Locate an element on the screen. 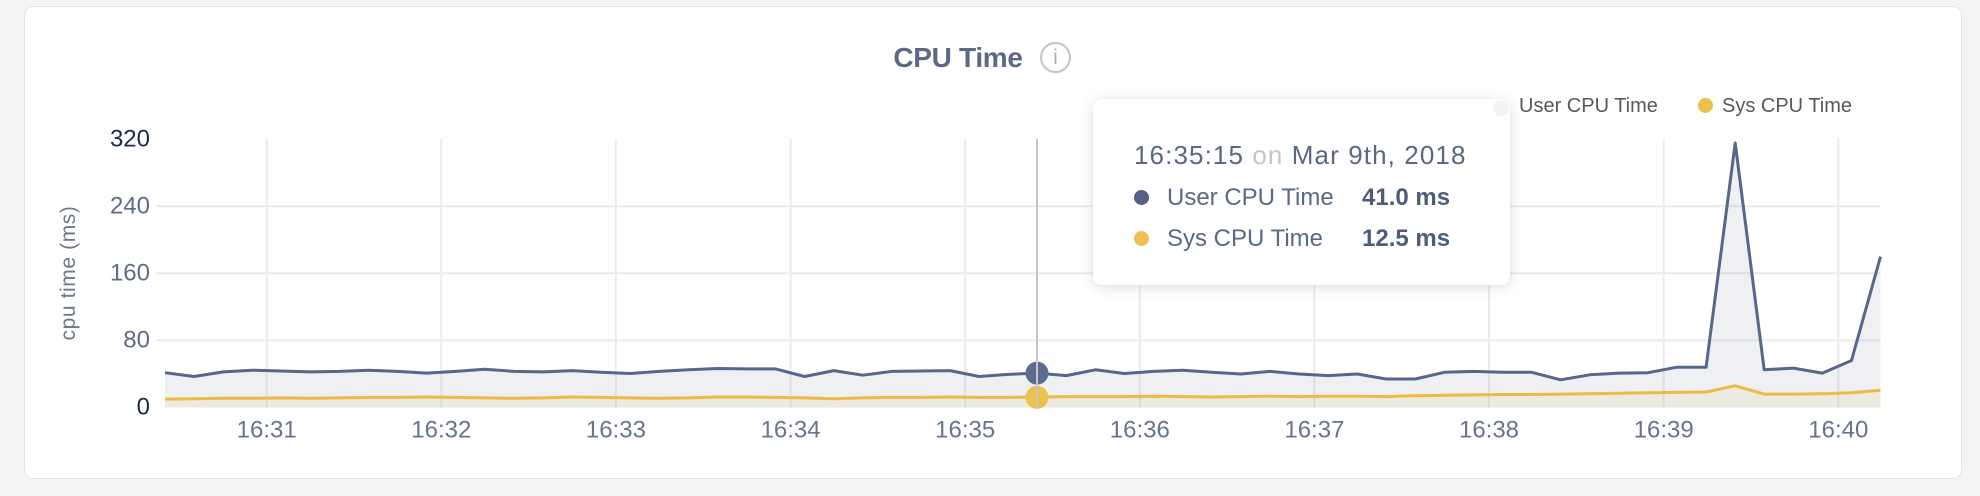 The image size is (1980, 496). svg-text: 320 is located at coordinates (130, 138).